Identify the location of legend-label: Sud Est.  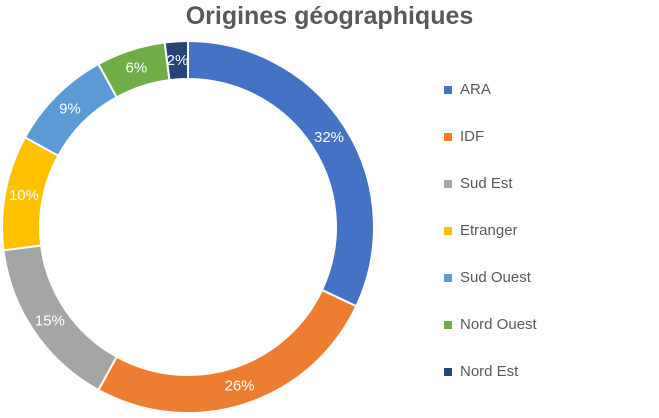
(486, 183).